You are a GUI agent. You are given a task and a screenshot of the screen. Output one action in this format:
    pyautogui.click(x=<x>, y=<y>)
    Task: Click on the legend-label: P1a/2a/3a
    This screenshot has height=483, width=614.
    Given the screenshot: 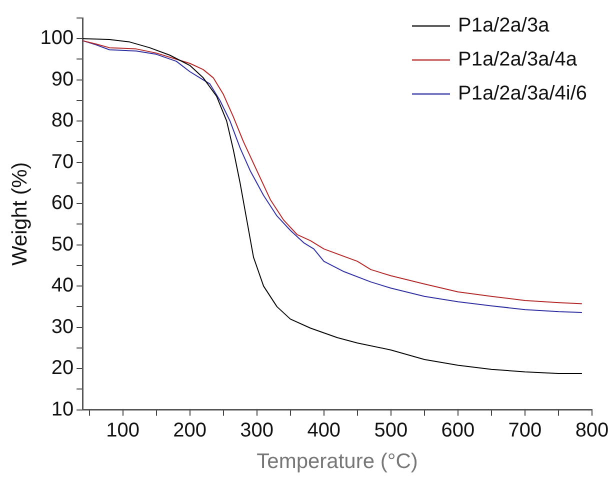 What is the action you would take?
    pyautogui.click(x=504, y=25)
    